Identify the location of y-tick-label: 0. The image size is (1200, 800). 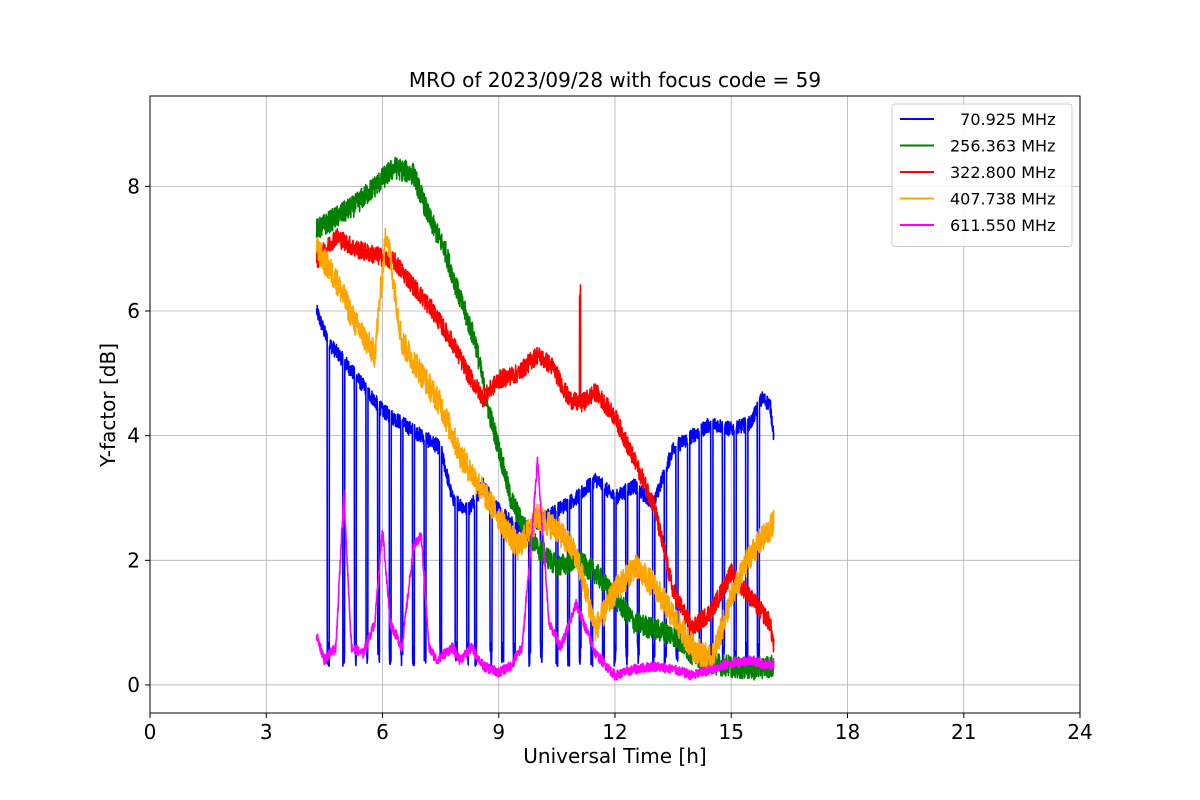
(133, 685).